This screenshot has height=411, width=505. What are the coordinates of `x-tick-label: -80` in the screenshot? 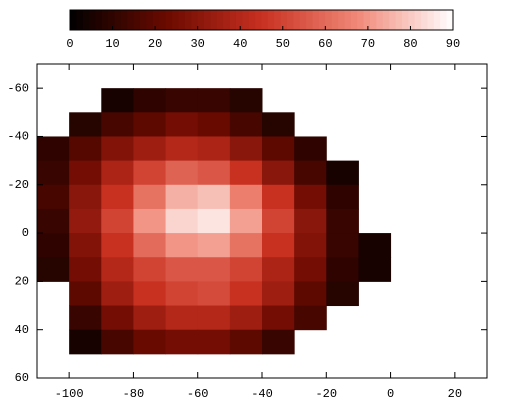 It's located at (134, 394).